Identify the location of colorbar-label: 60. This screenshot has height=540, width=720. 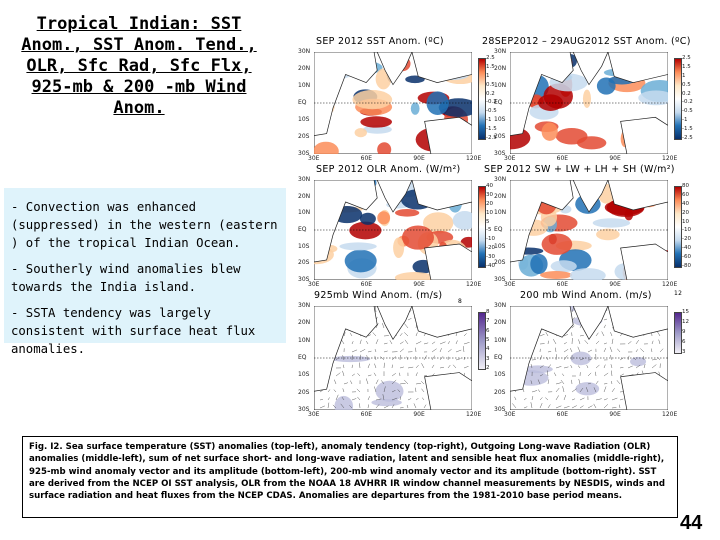
(685, 194).